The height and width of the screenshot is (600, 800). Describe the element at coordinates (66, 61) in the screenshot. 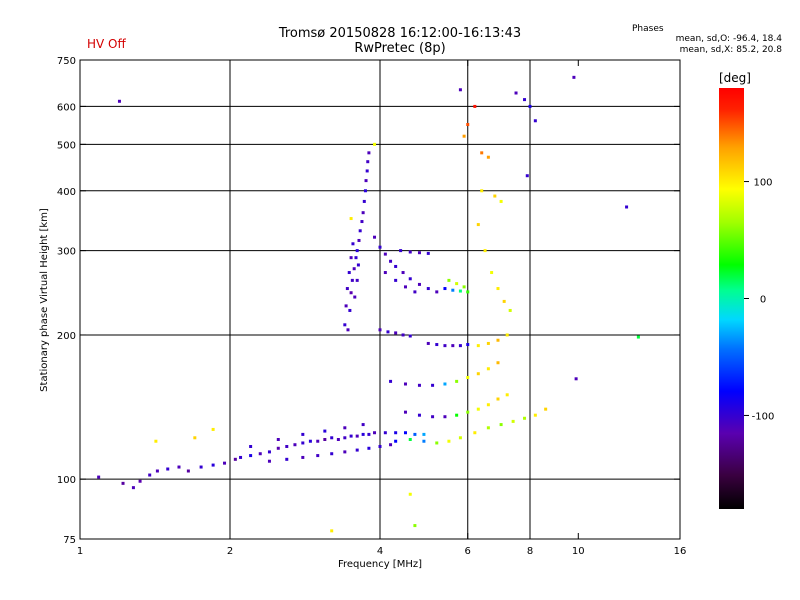

I see `y-tick-label: 750` at that location.